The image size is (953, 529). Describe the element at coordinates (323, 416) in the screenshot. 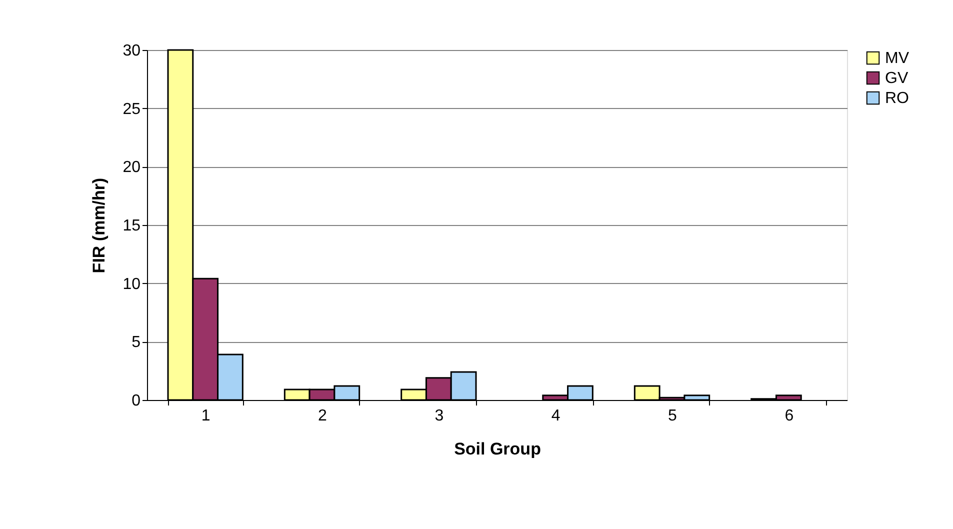

I see `x-tick-label: 2` at that location.